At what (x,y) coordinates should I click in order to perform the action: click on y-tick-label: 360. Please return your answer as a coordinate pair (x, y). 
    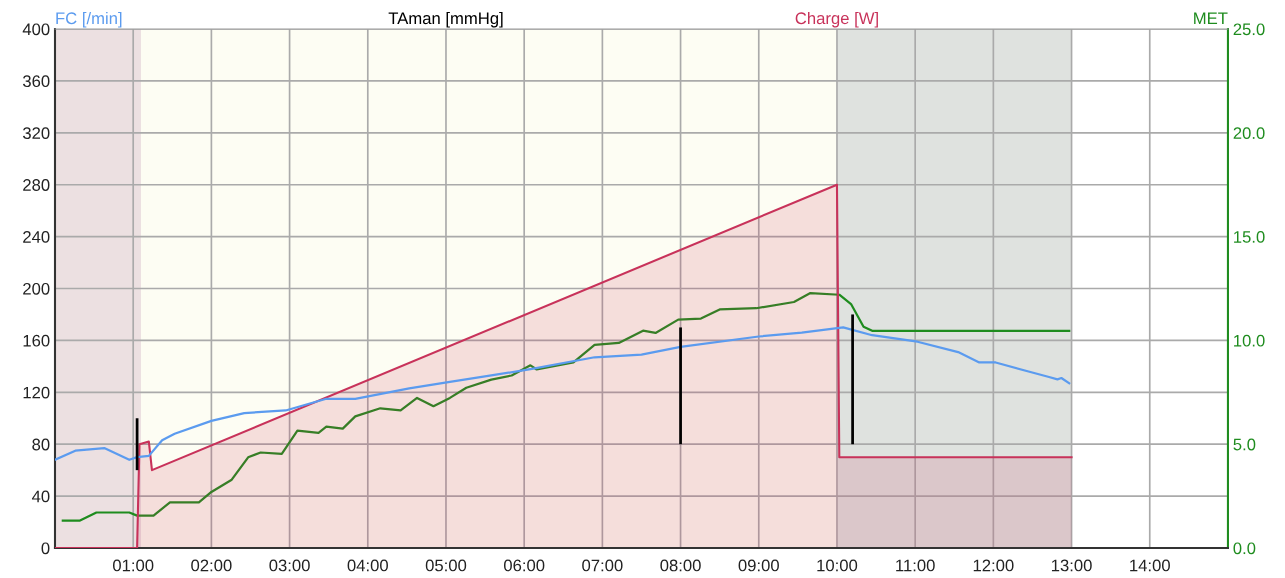
    Looking at the image, I should click on (36, 81).